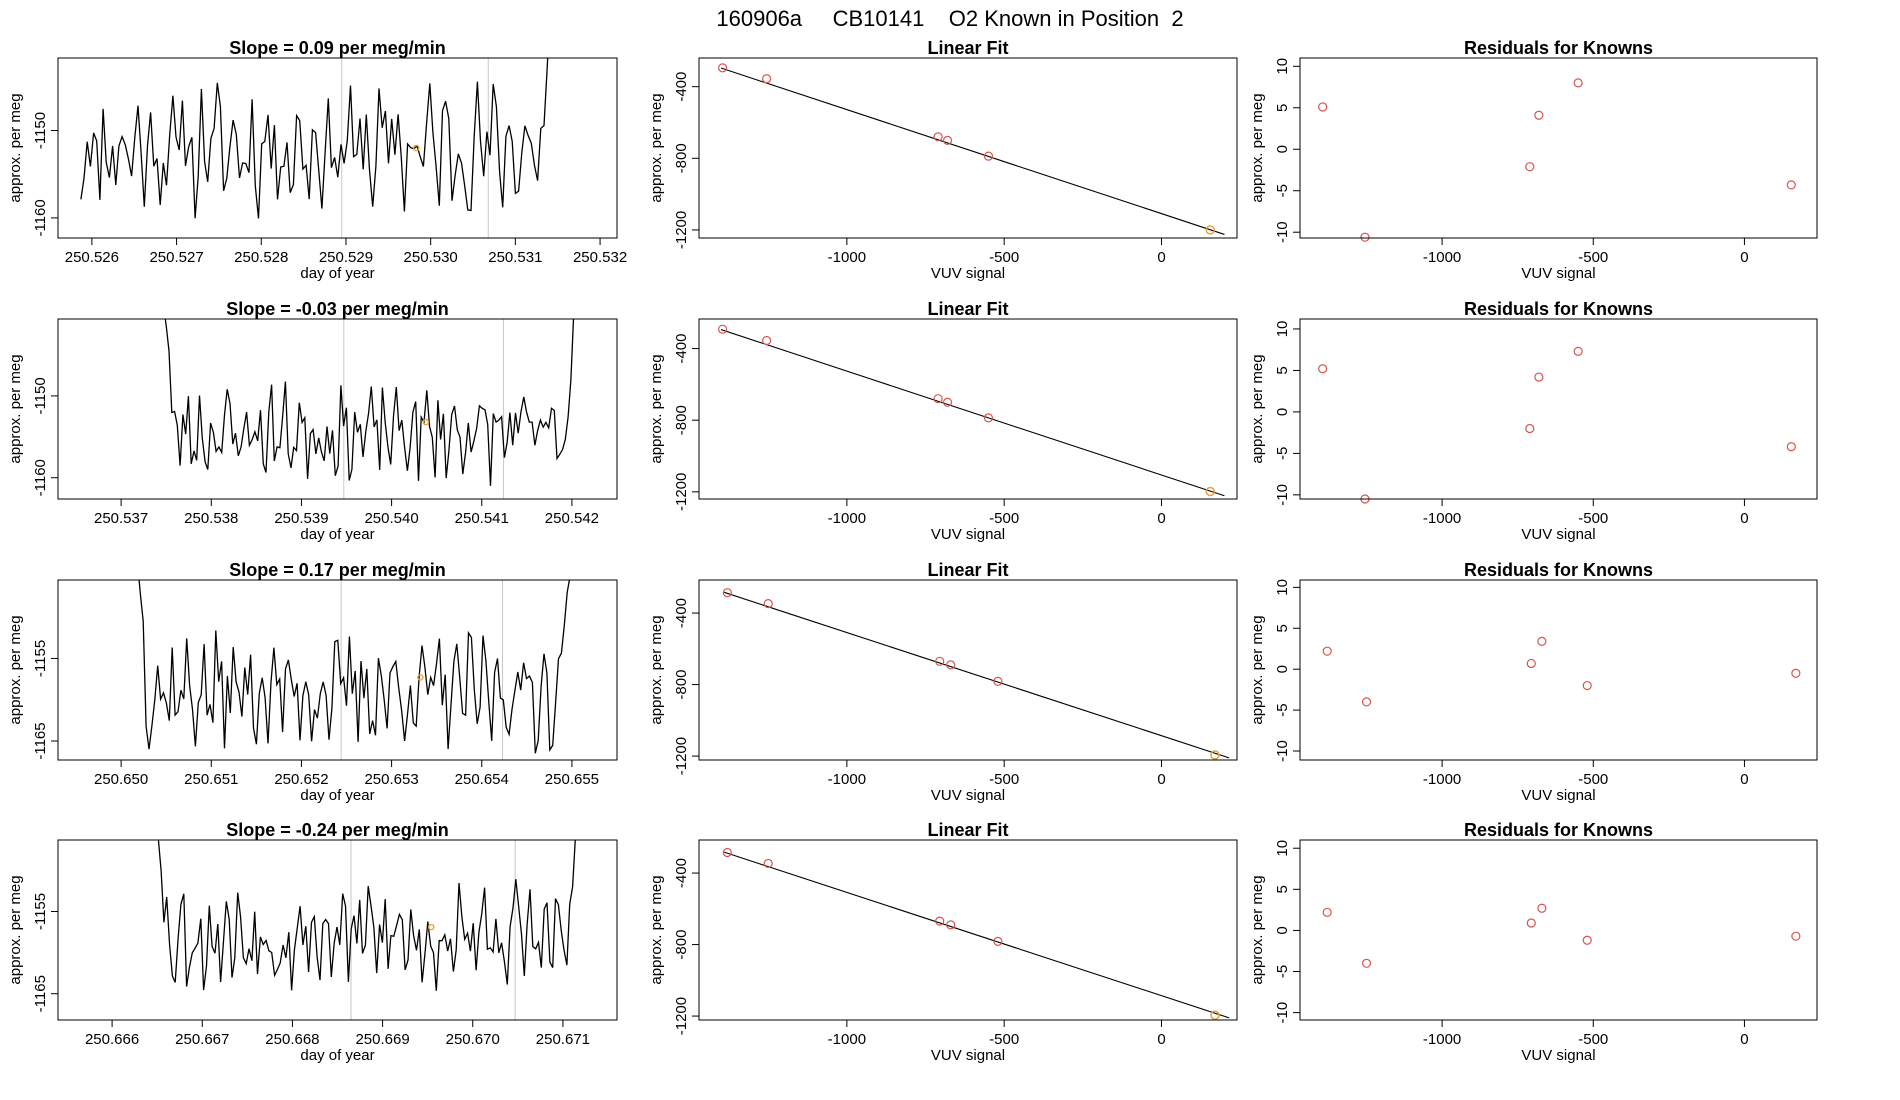 This screenshot has width=1900, height=1100. I want to click on panel-title: Linear Fit, so click(967, 570).